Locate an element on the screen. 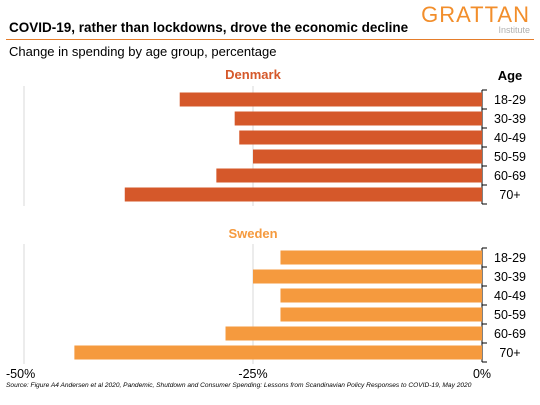 Image resolution: width=540 pixels, height=405 pixels. x-tick-label-0: -50% is located at coordinates (20, 373).